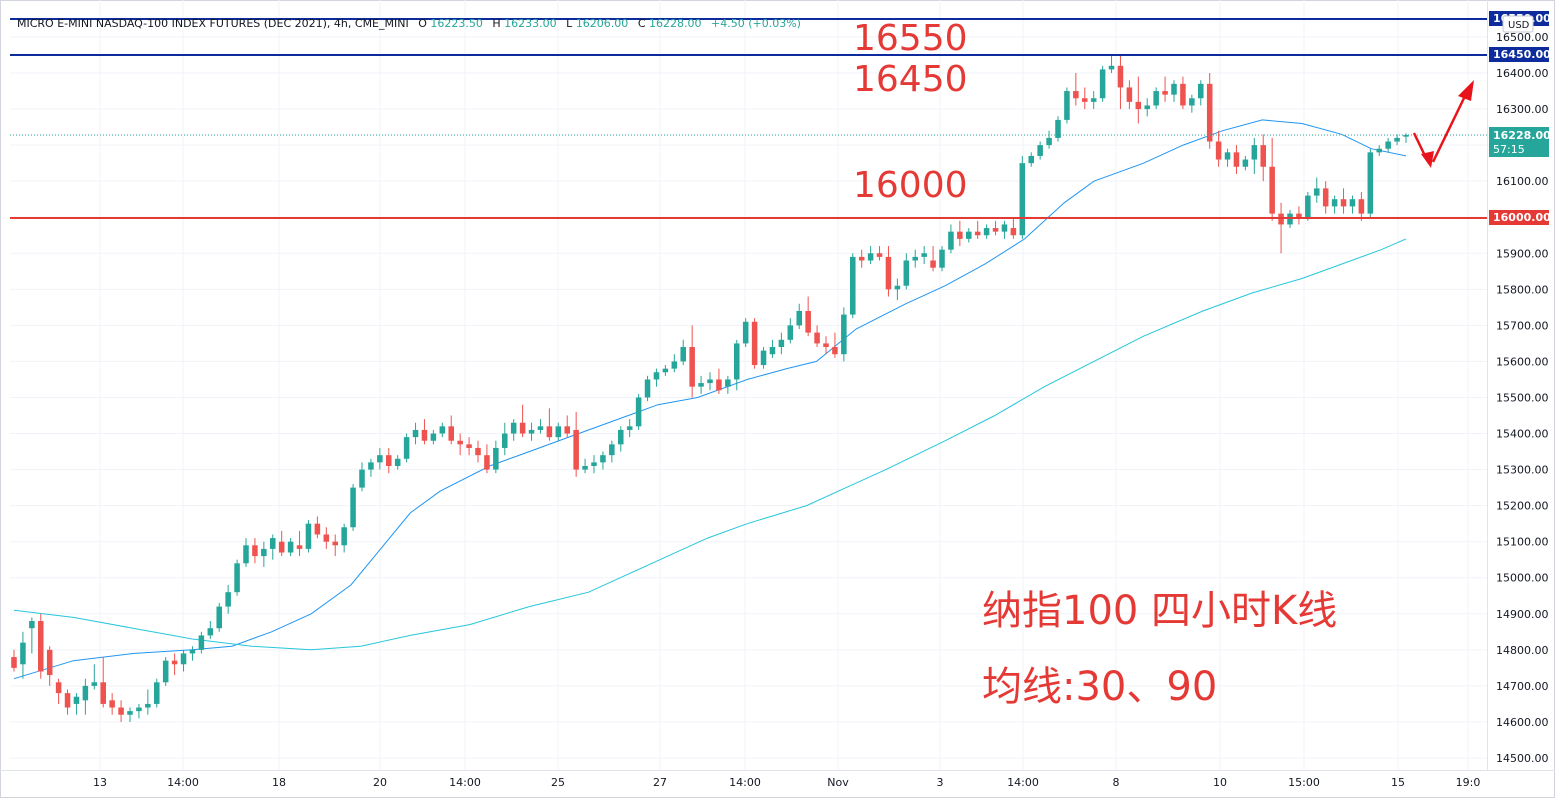  What do you see at coordinates (1520, 54) in the screenshot?
I see `price-tag-16450: 16450.00` at bounding box center [1520, 54].